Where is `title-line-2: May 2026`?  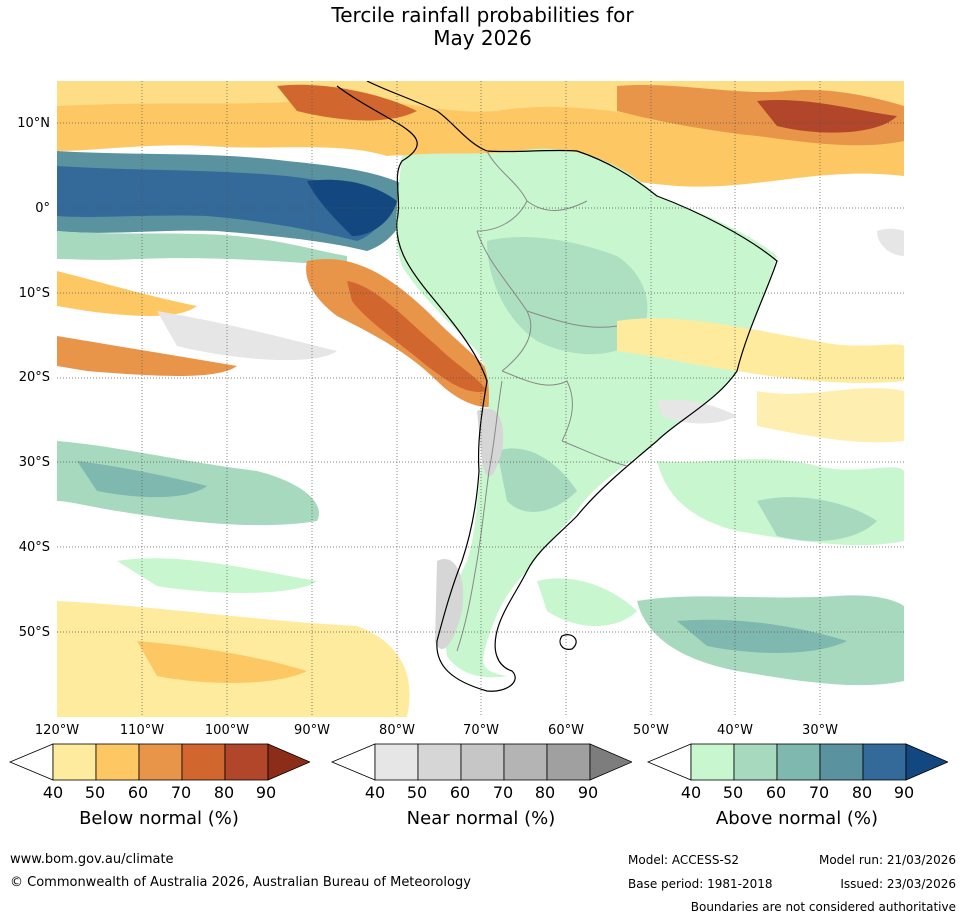 title-line-2: May 2026 is located at coordinates (482, 38).